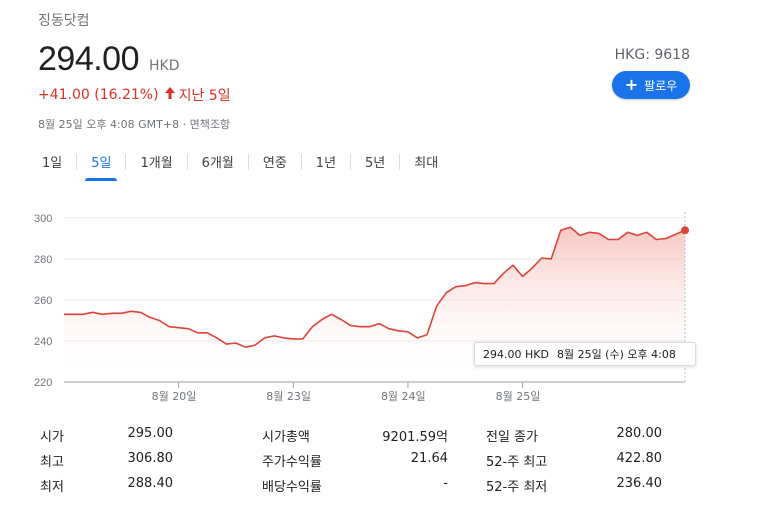 Image resolution: width=780 pixels, height=517 pixels. Describe the element at coordinates (518, 396) in the screenshot. I see `x-tick-label: 8월 25일` at that location.